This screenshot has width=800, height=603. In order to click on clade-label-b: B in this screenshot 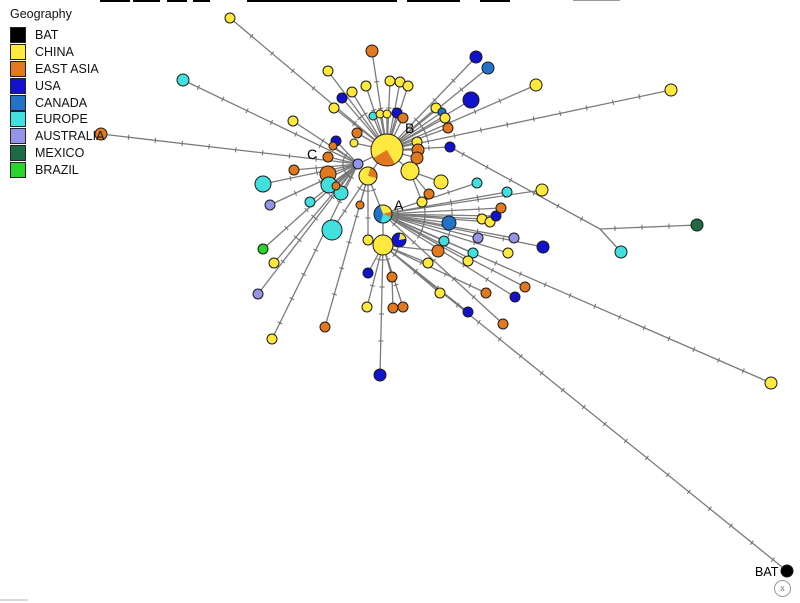, I will do `click(410, 128)`.